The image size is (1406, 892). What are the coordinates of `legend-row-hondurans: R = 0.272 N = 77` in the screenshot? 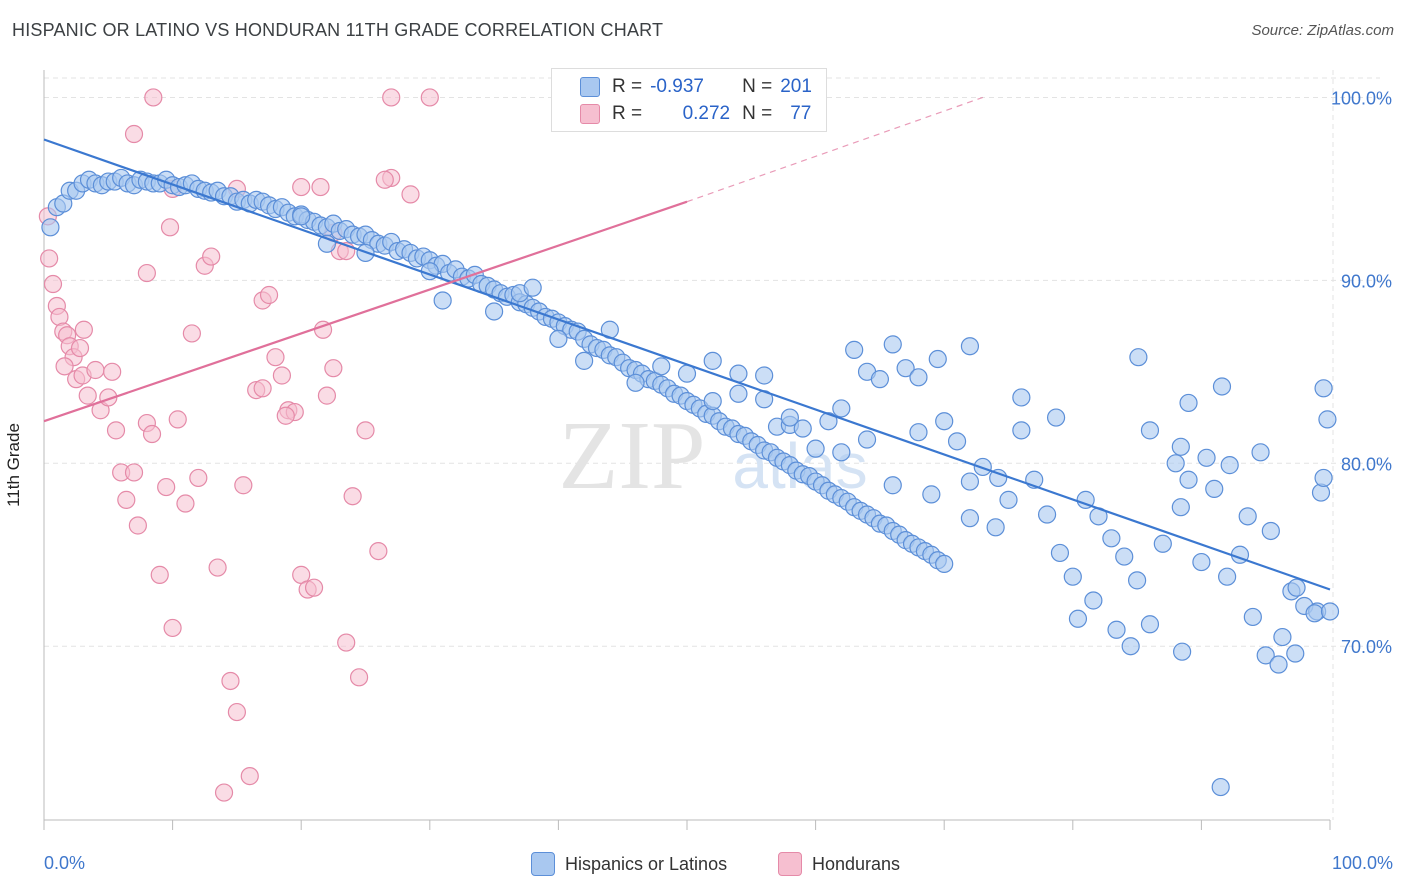 It's located at (695, 114).